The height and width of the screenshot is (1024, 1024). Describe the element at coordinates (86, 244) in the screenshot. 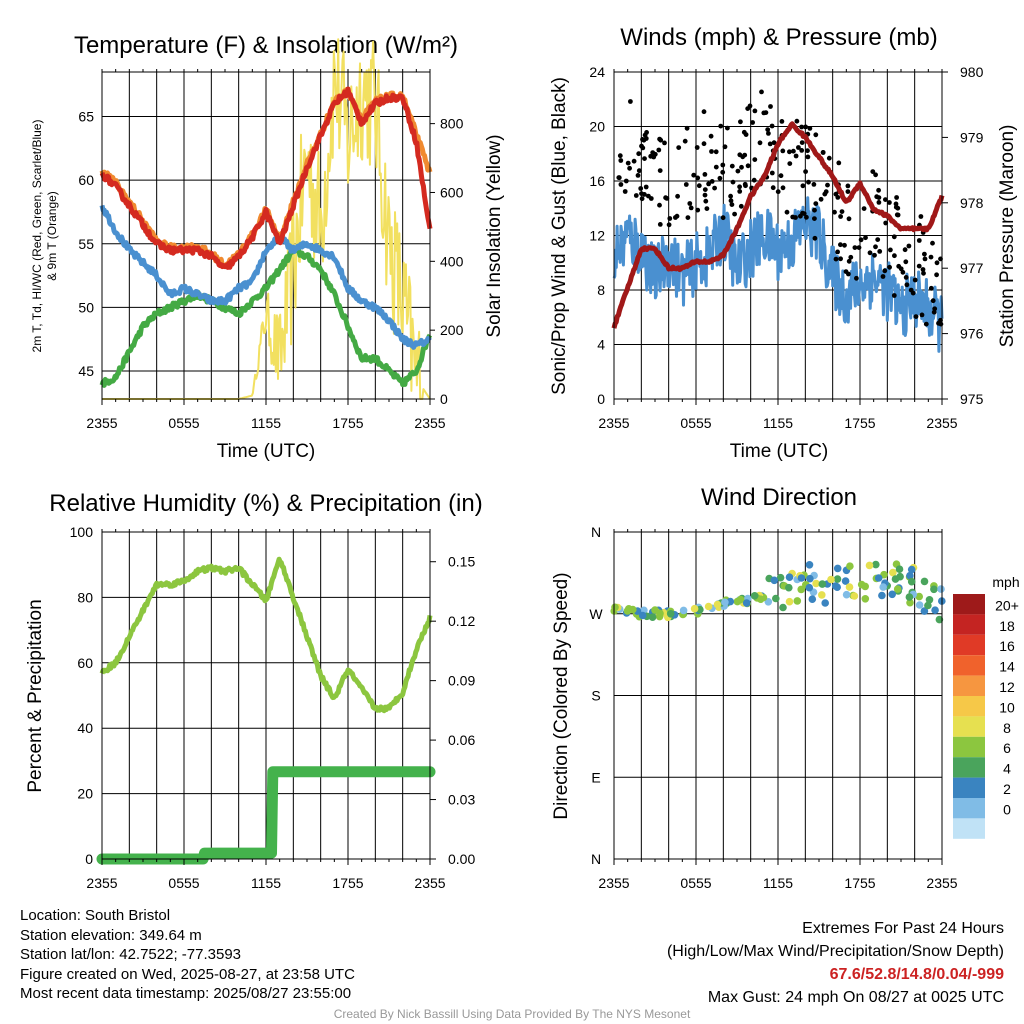

I see `temperature-ytick-label: 55` at that location.